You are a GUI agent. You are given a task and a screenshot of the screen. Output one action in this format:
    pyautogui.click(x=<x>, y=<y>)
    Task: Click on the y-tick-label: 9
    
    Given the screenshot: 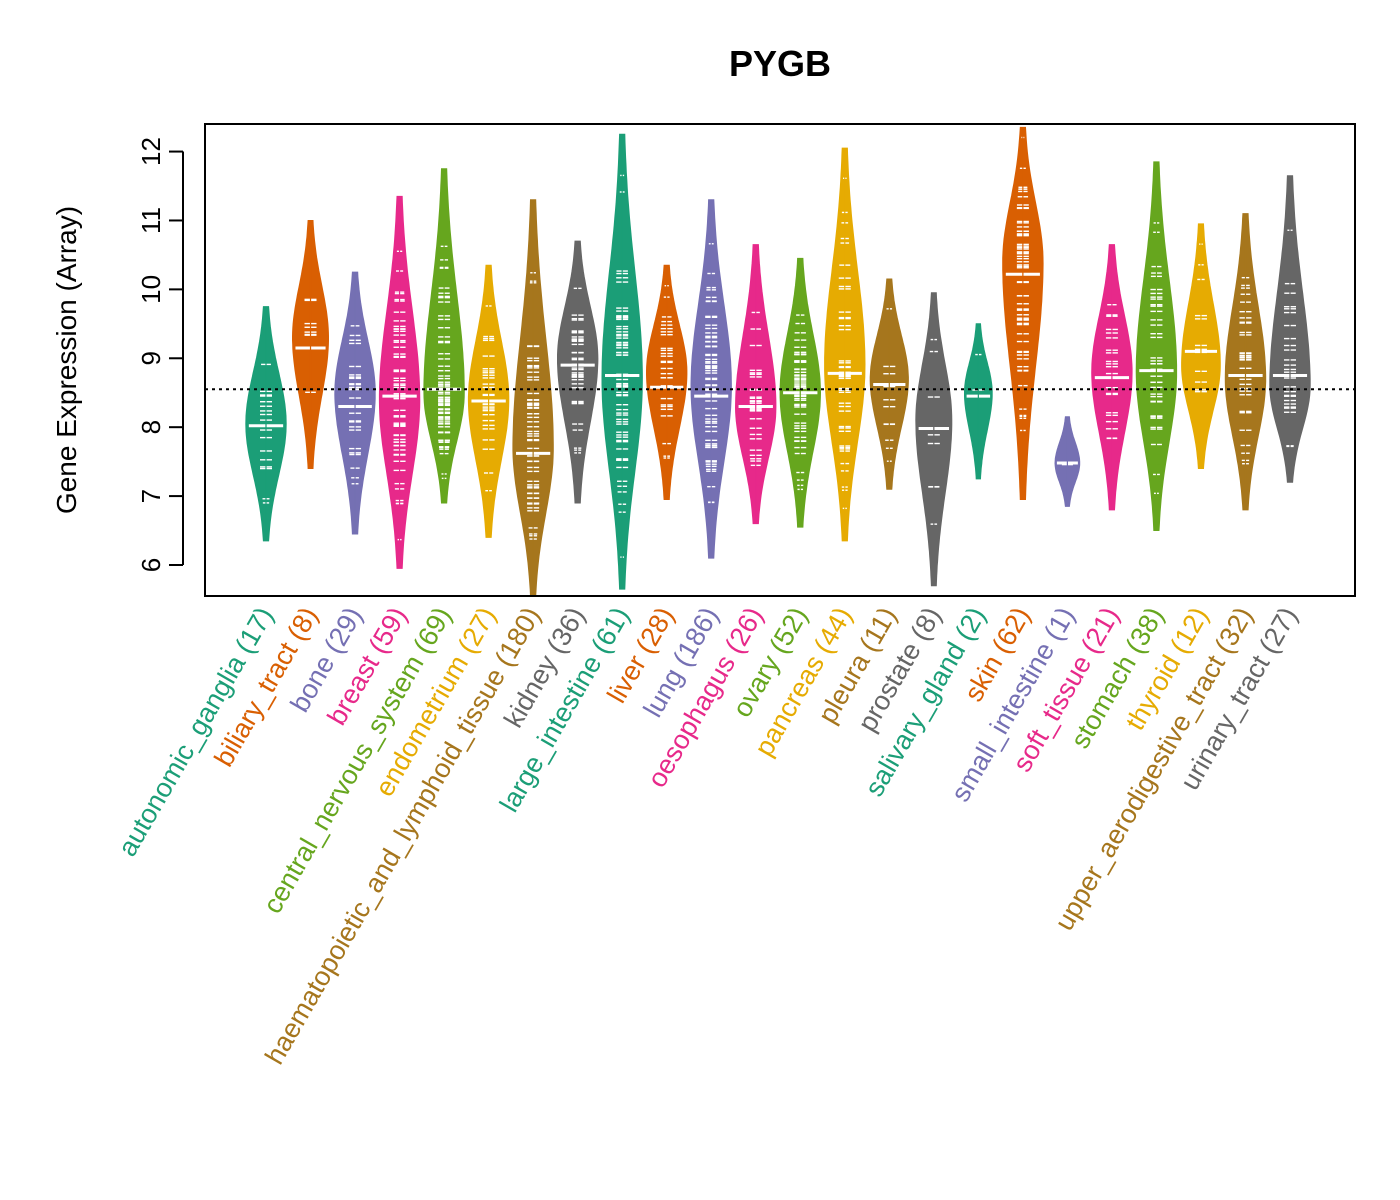 What is the action you would take?
    pyautogui.click(x=151, y=358)
    